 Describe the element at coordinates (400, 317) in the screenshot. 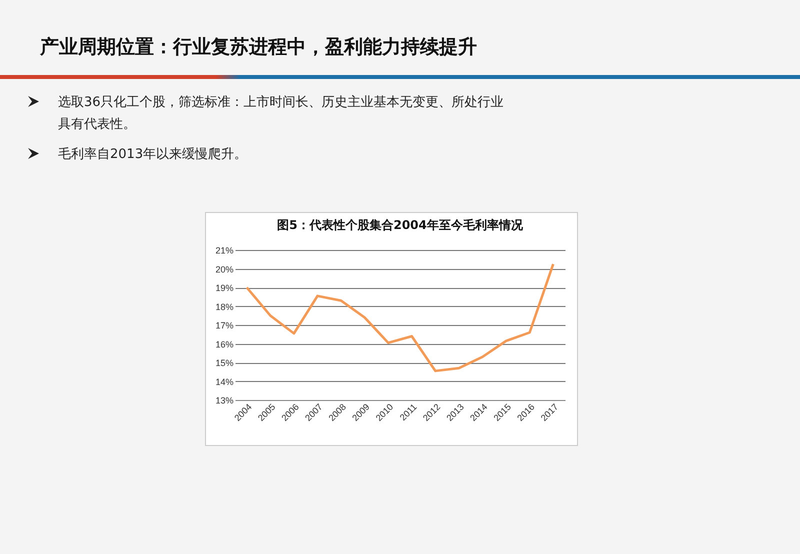

I see `line-series` at that location.